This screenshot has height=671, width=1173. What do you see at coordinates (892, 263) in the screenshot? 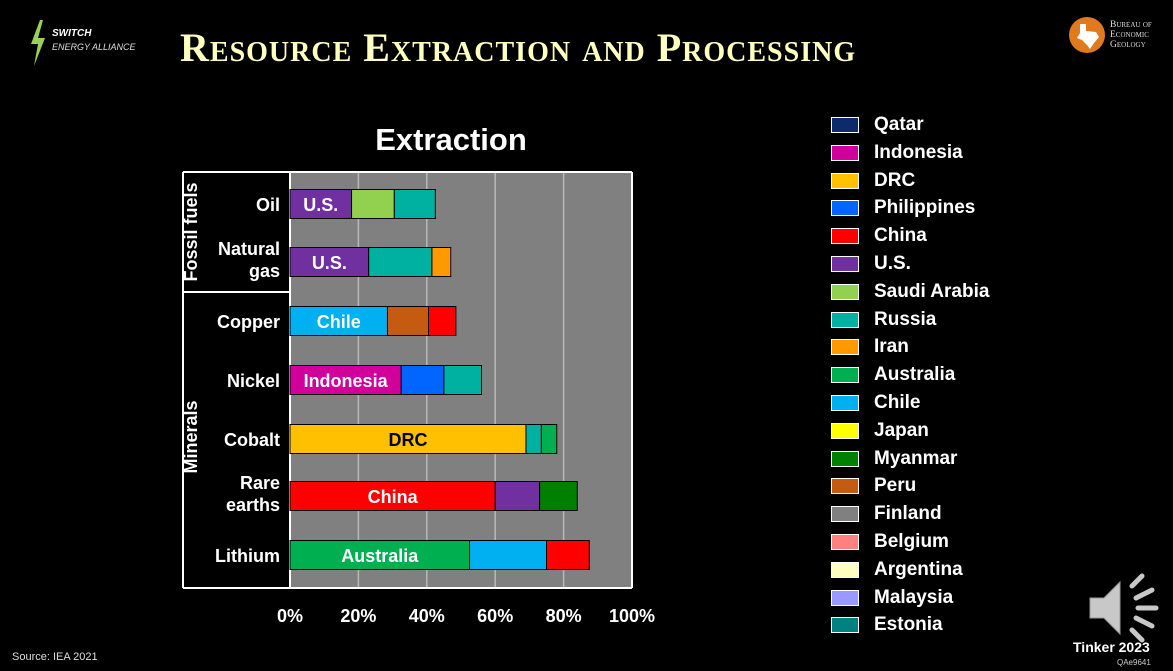
I see `legend-label: U.S.` at bounding box center [892, 263].